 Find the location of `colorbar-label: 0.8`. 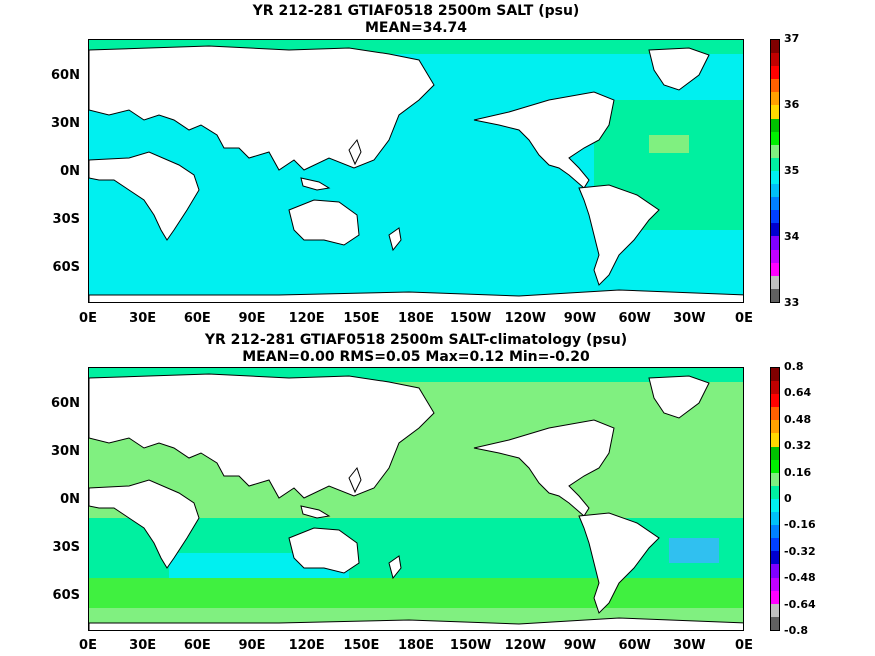

colorbar-label: 0.8 is located at coordinates (794, 366).